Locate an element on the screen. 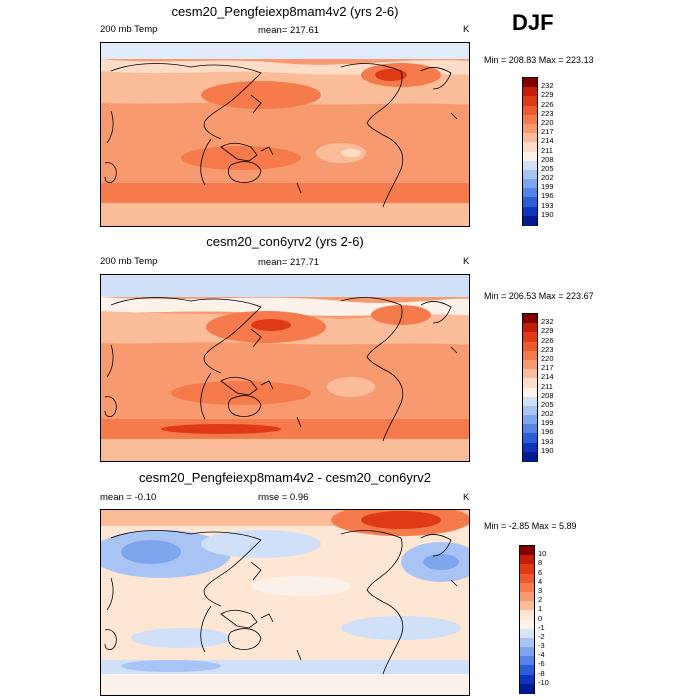 The image size is (700, 700). colorbar-label: 1 is located at coordinates (540, 609).